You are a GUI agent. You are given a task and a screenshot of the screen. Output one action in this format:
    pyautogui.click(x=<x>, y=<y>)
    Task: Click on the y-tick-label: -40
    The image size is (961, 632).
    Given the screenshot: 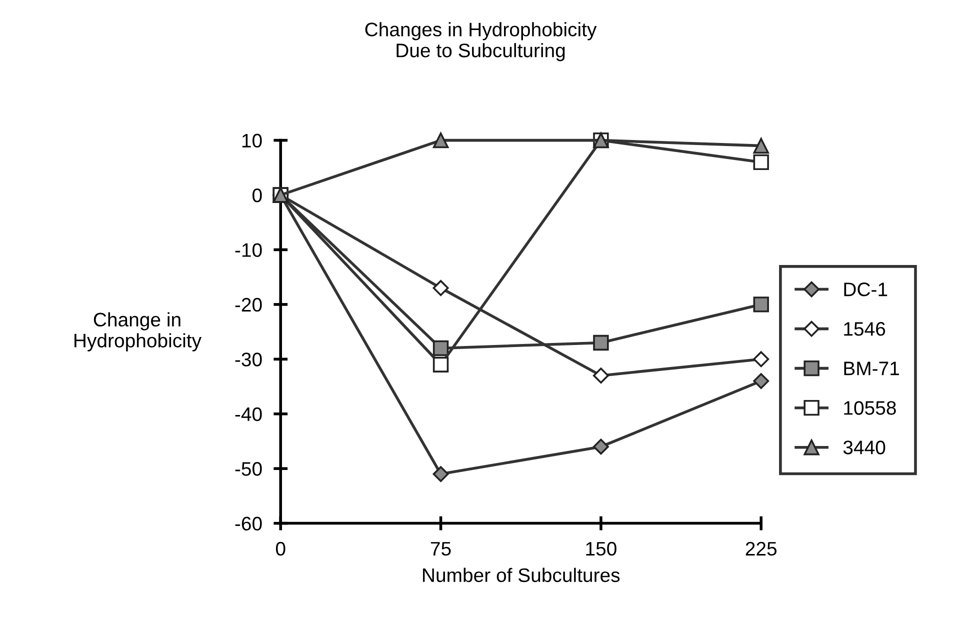 What is the action you would take?
    pyautogui.click(x=248, y=414)
    